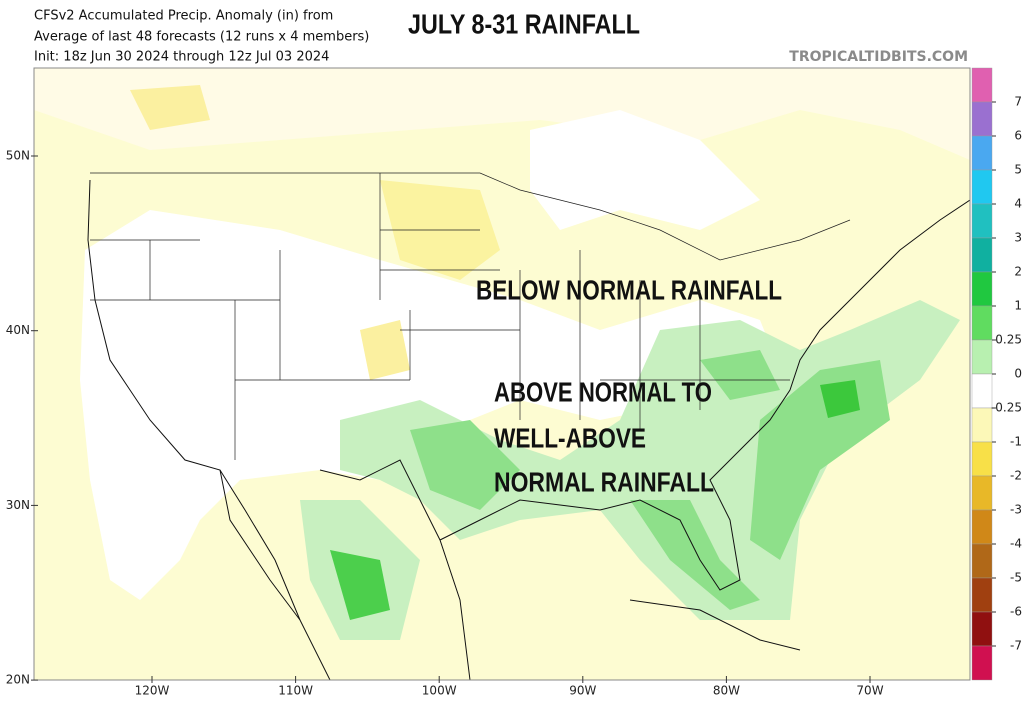 This screenshot has height=704, width=1024. Describe the element at coordinates (726, 691) in the screenshot. I see `lon-label: 80W` at that location.